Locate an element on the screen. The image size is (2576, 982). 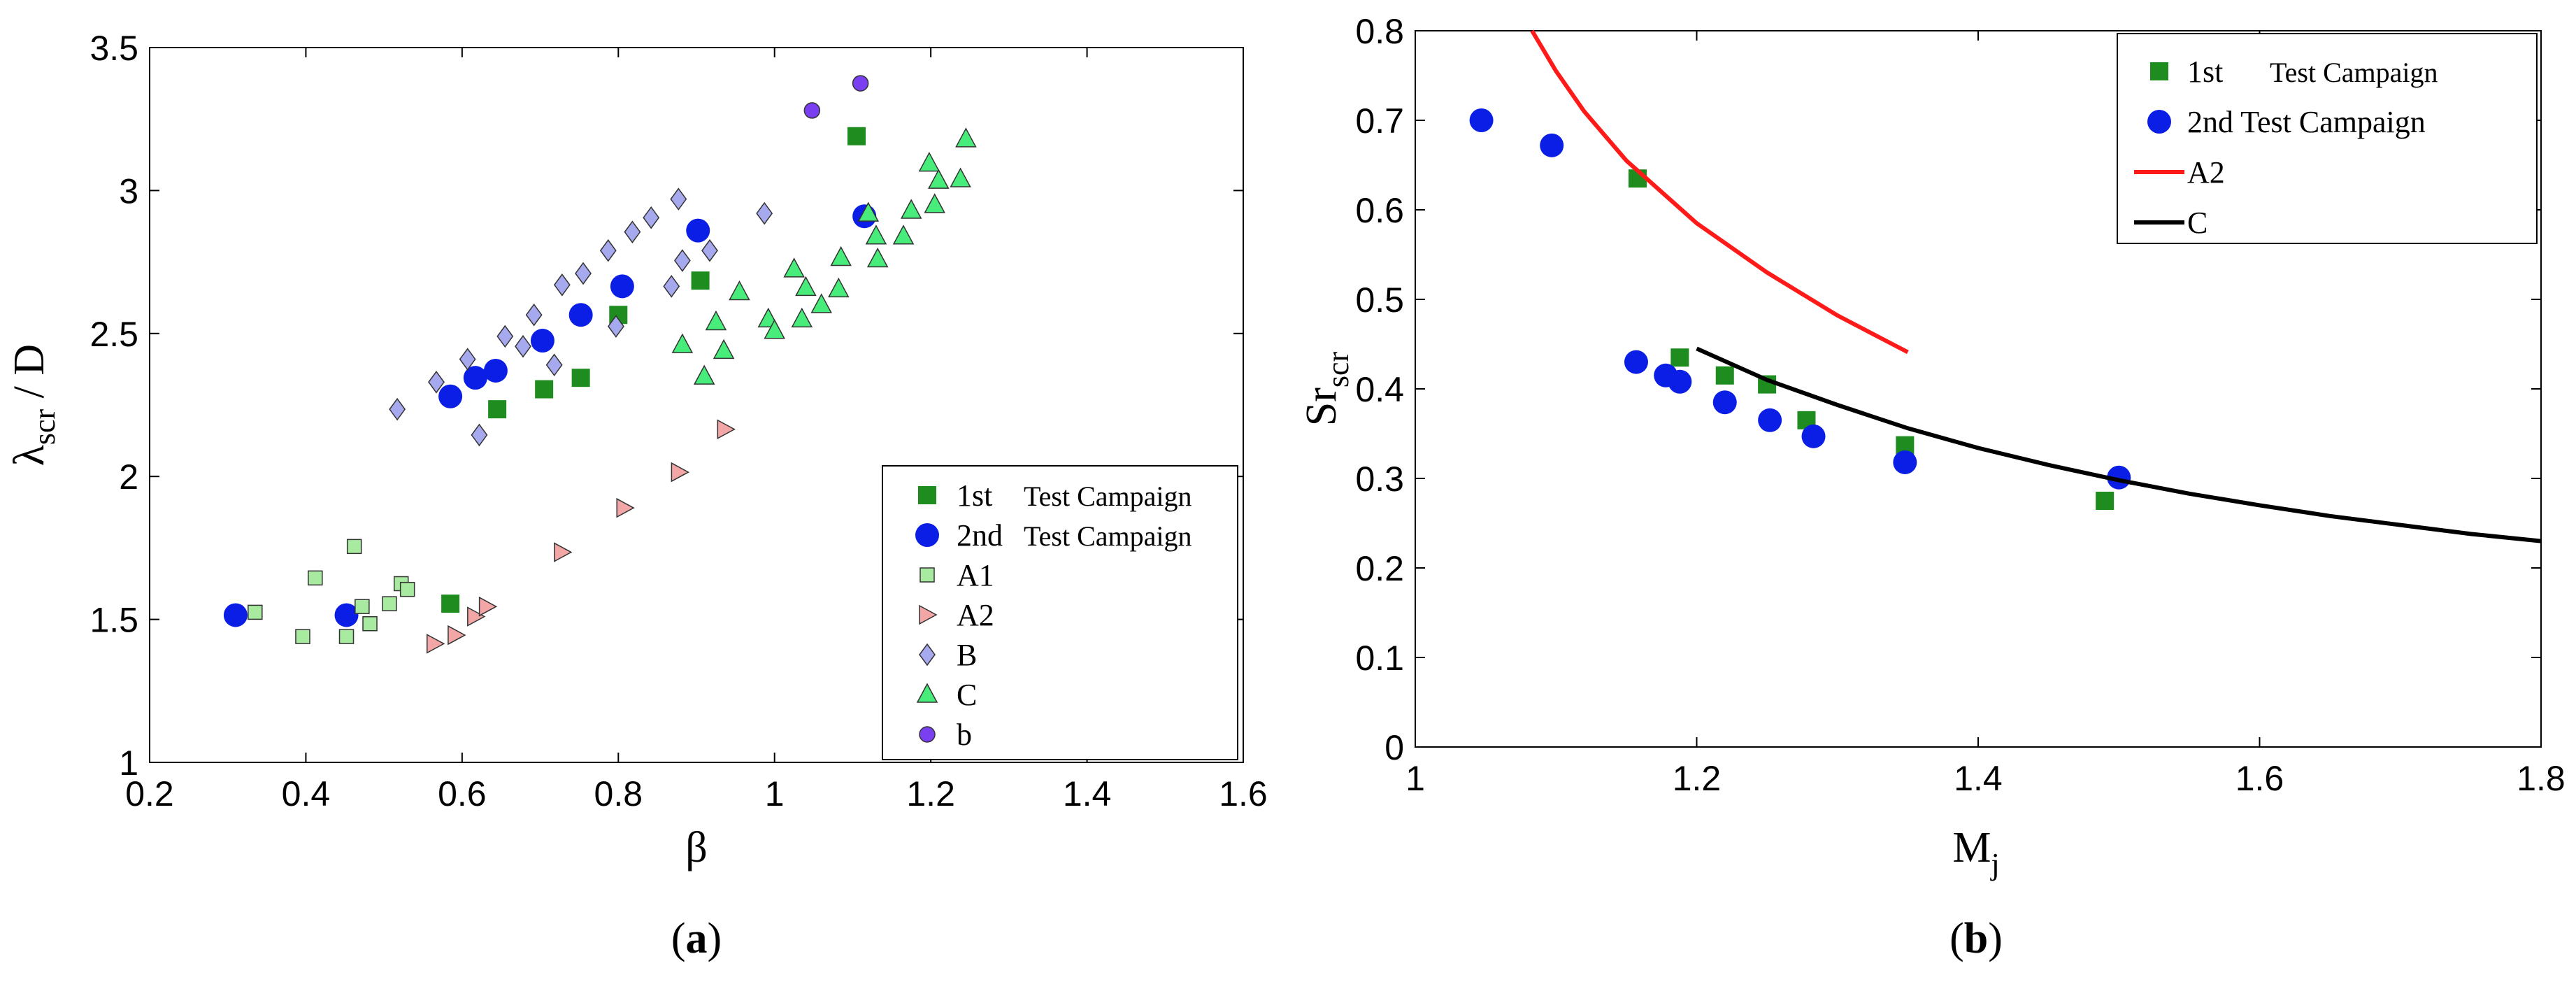
panel-a-caption: (a) is located at coordinates (696, 939).